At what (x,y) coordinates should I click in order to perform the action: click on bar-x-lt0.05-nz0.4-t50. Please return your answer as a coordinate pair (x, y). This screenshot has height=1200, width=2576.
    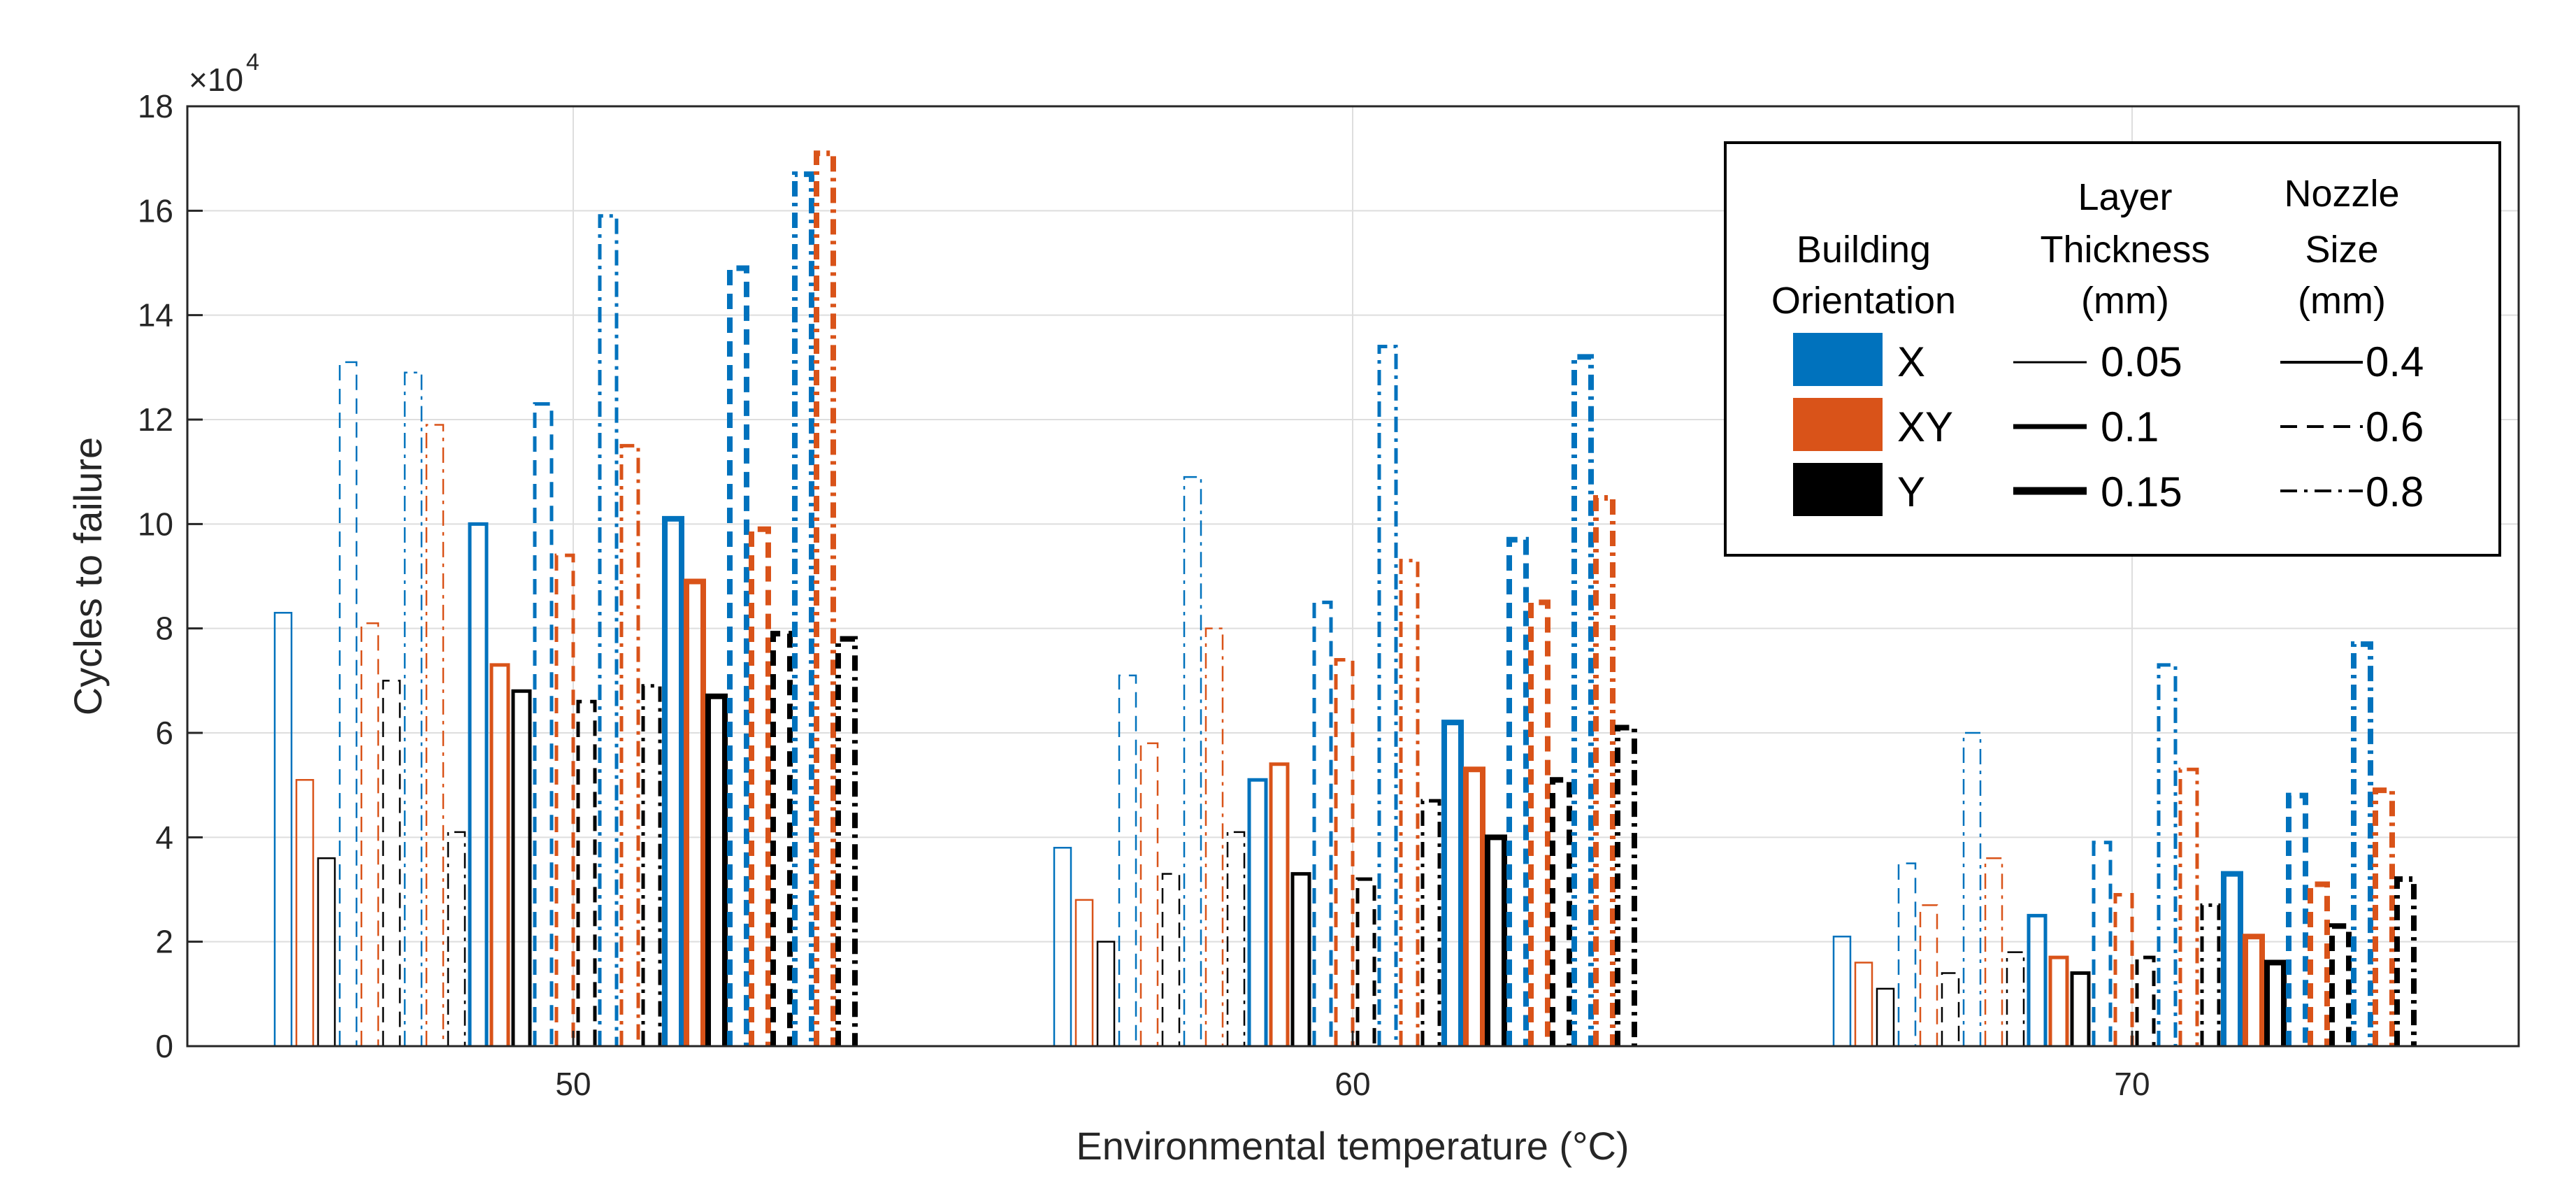
    Looking at the image, I should click on (283, 829).